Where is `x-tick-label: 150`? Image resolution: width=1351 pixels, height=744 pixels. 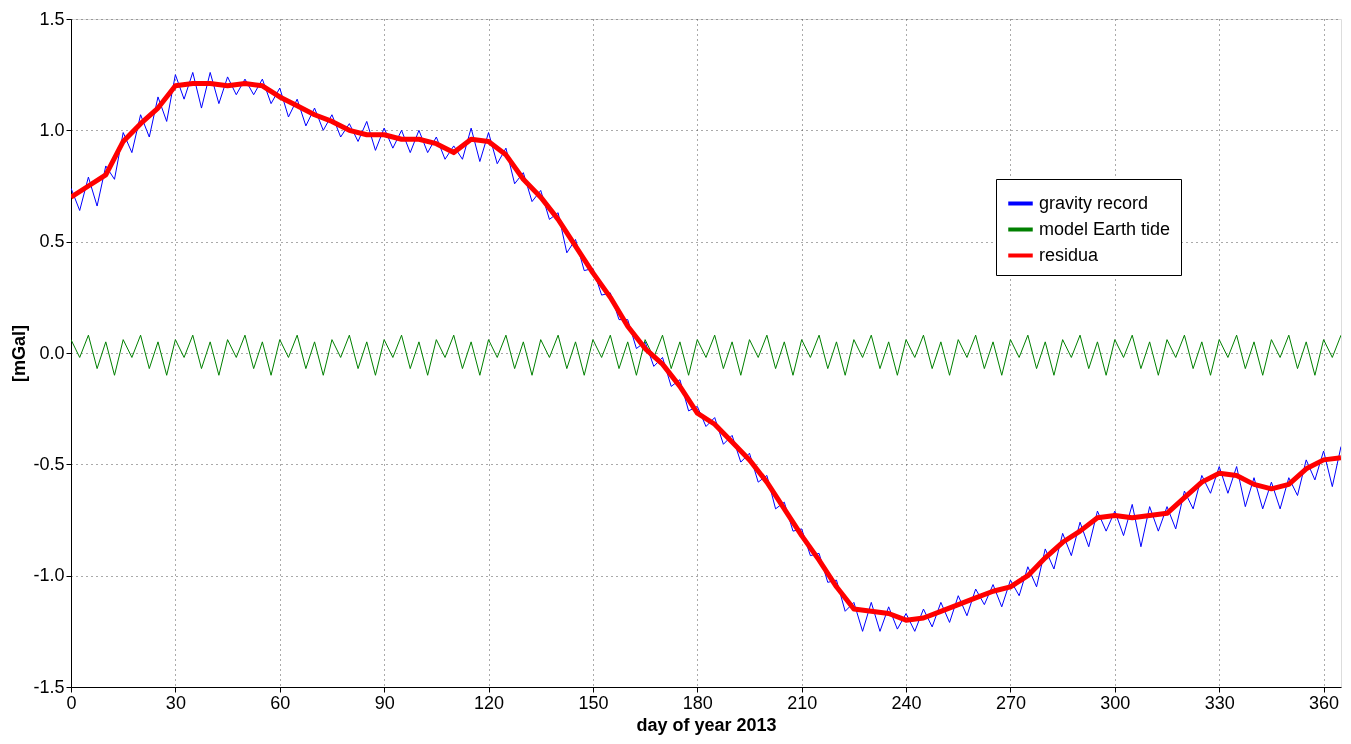
x-tick-label: 150 is located at coordinates (593, 702).